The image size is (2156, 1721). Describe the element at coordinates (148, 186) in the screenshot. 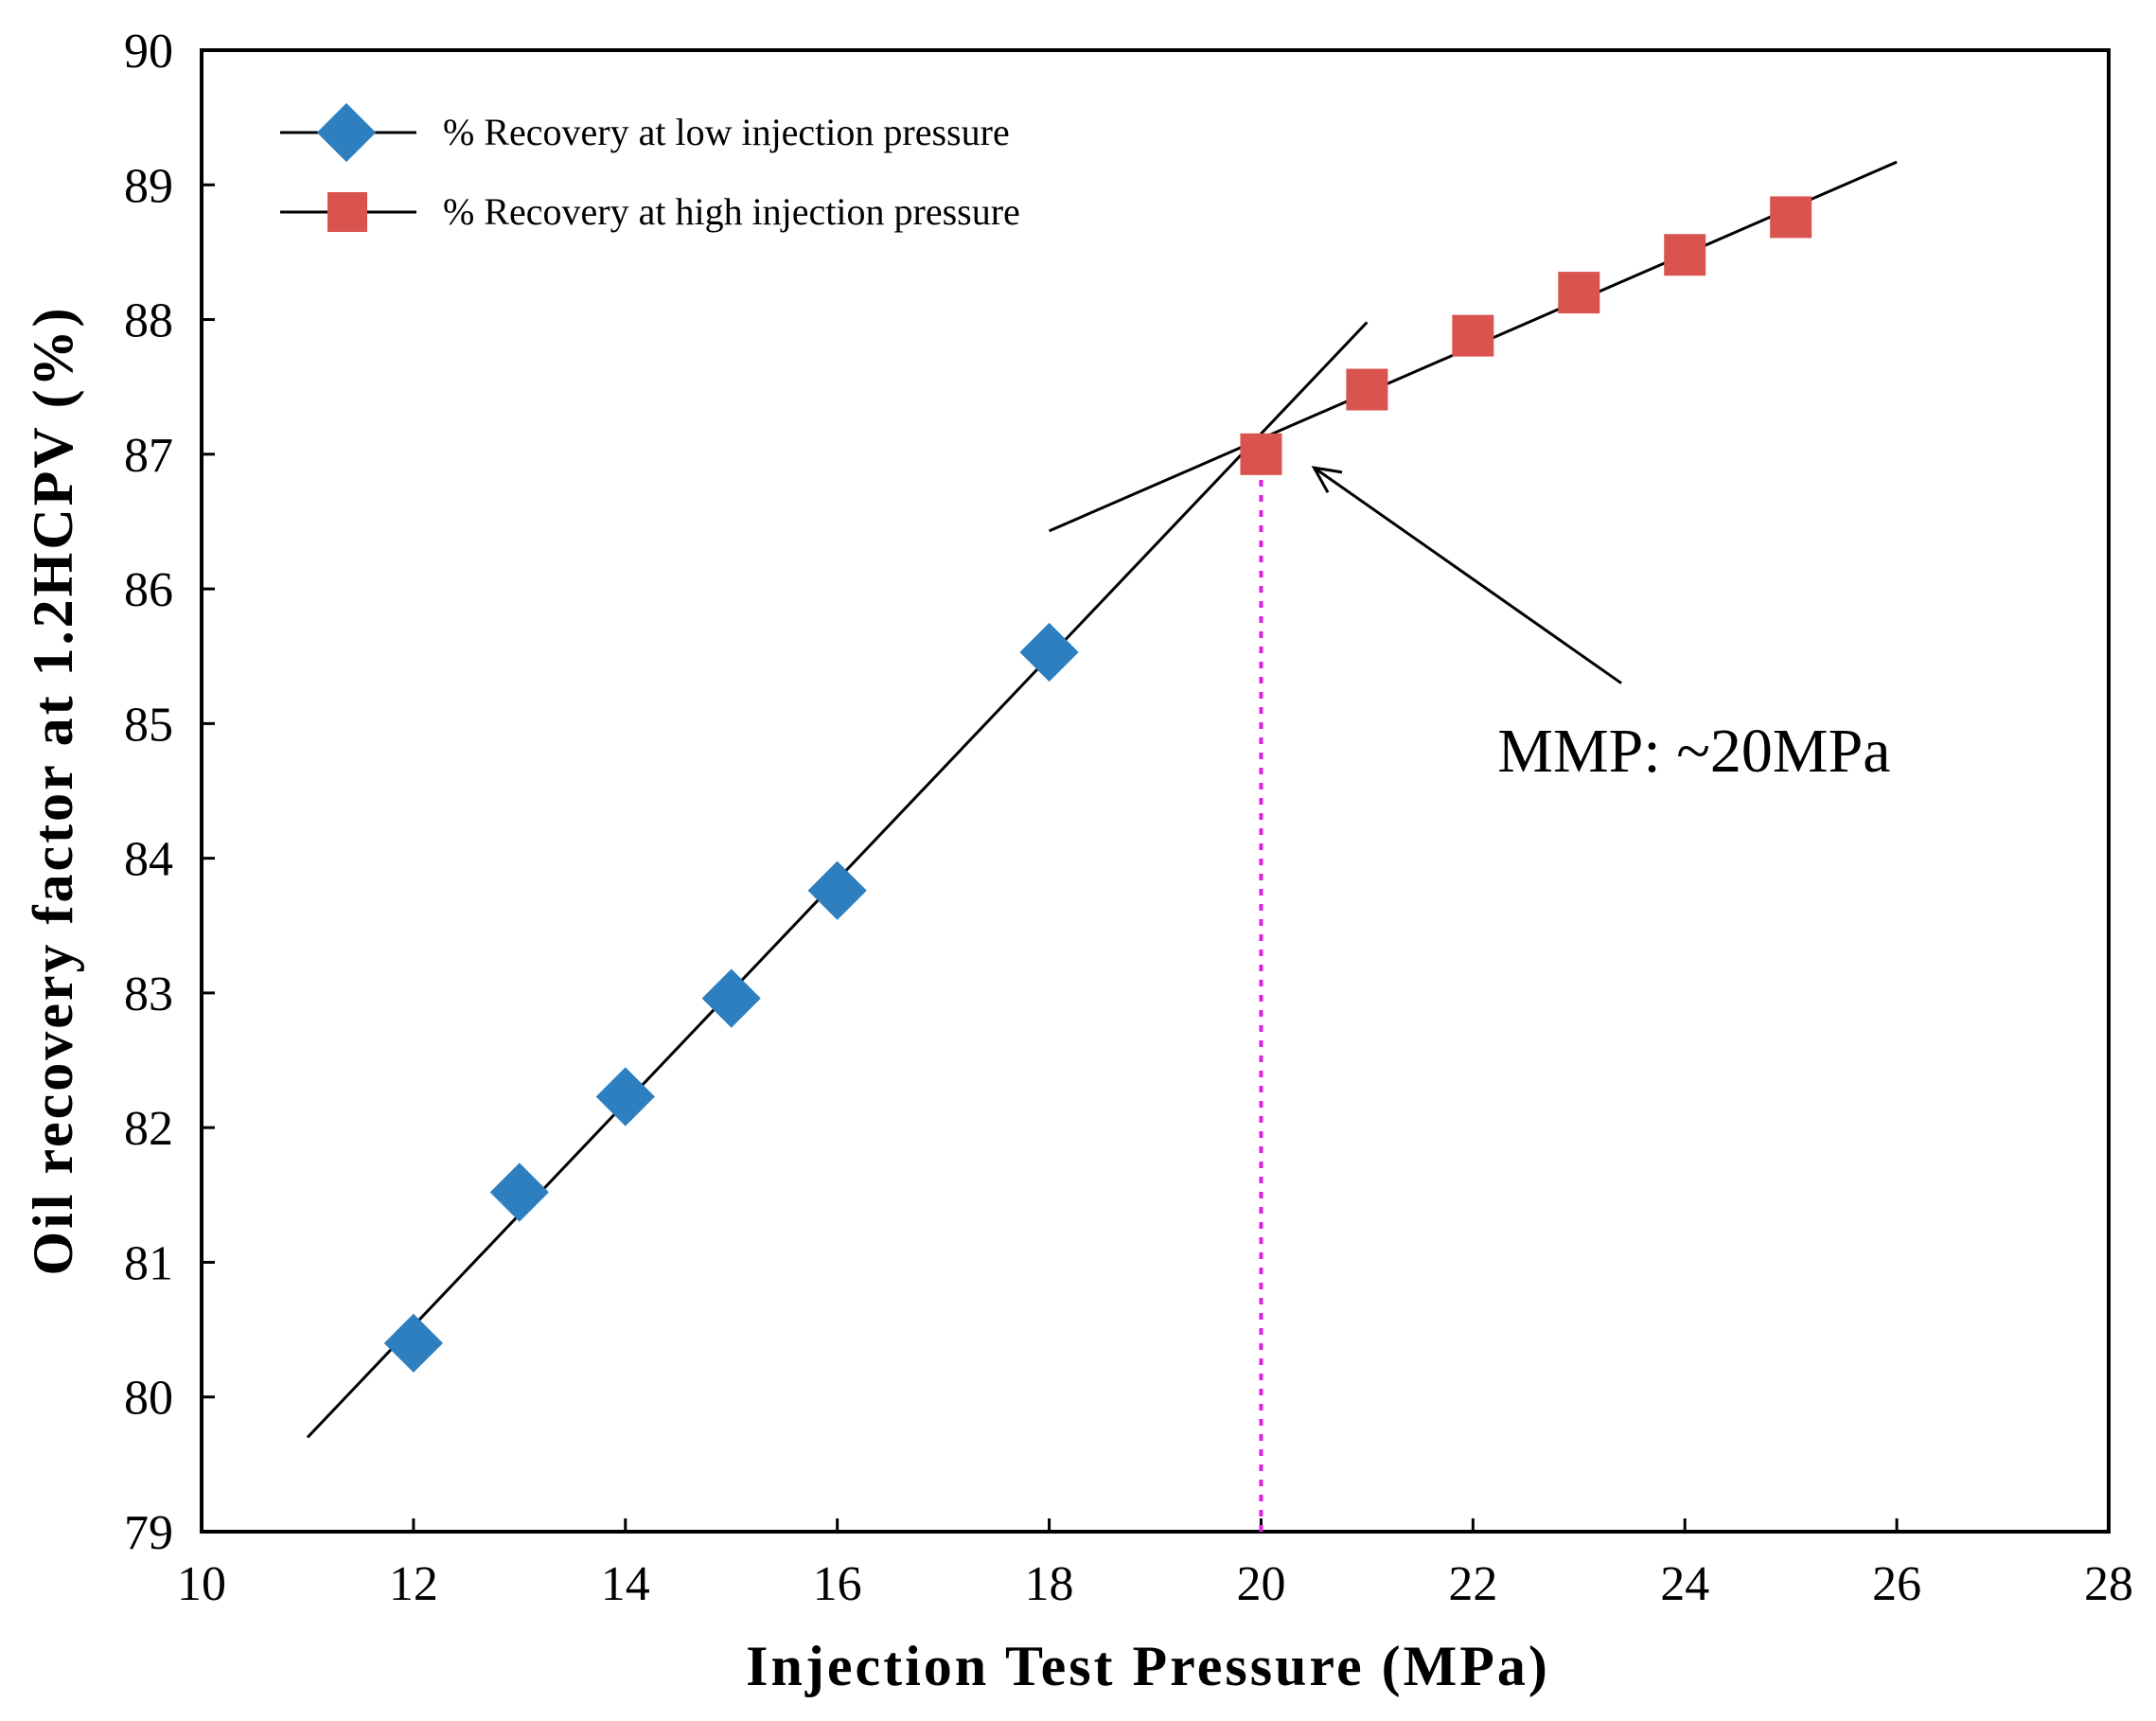

I see `y-tick-label: 89` at that location.